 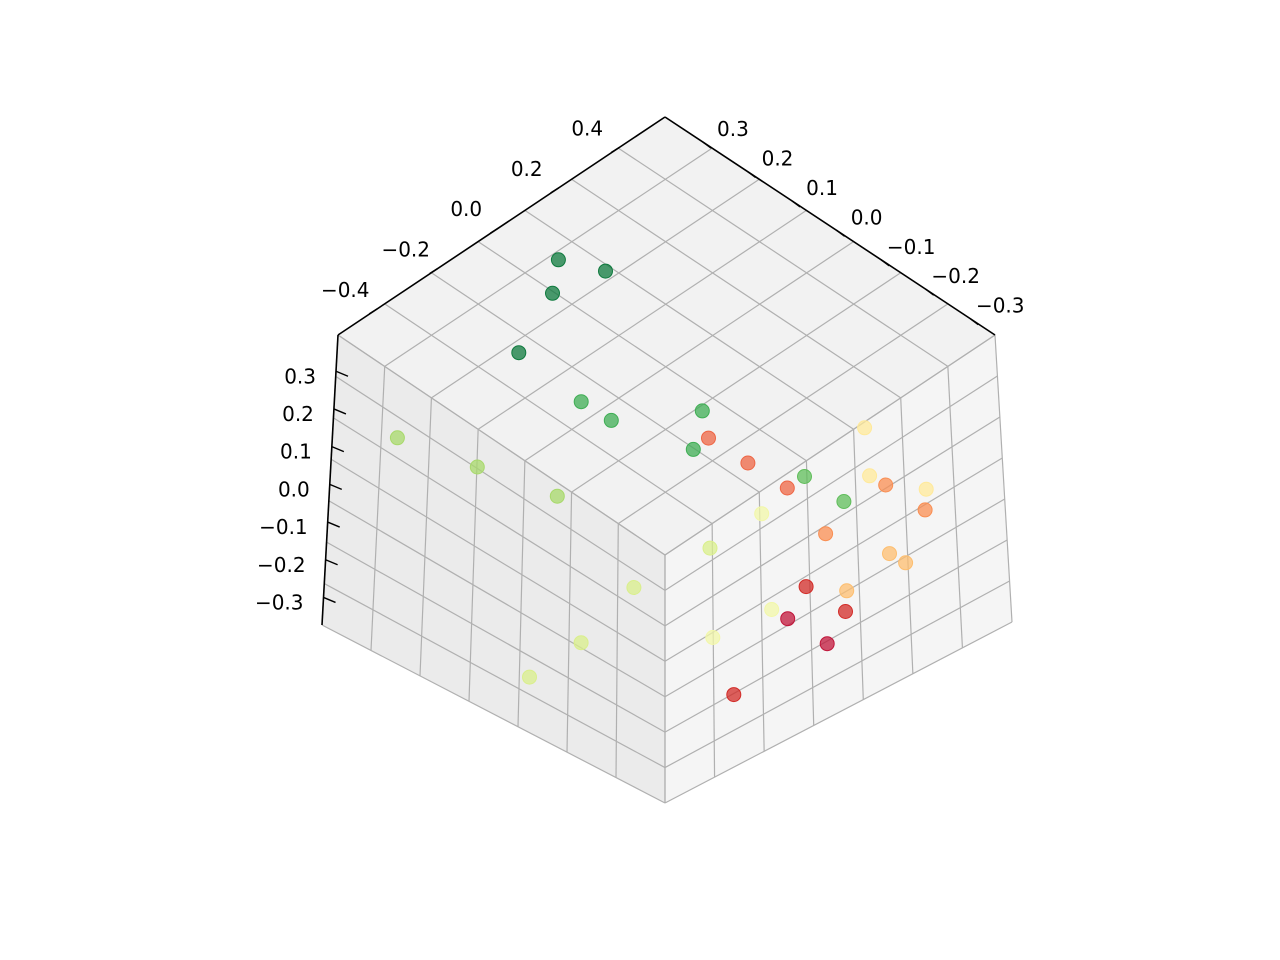 I want to click on y-tick-label: −0.2, so click(x=955, y=276).